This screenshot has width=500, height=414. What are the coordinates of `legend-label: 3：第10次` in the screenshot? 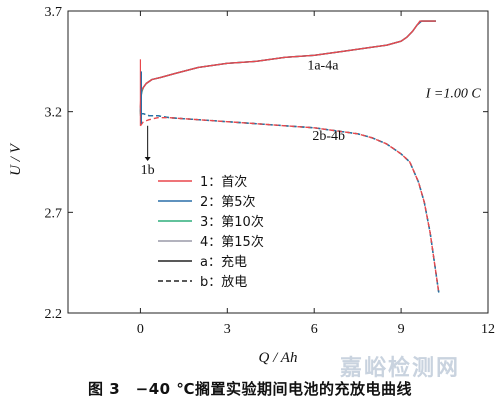 It's located at (232, 222).